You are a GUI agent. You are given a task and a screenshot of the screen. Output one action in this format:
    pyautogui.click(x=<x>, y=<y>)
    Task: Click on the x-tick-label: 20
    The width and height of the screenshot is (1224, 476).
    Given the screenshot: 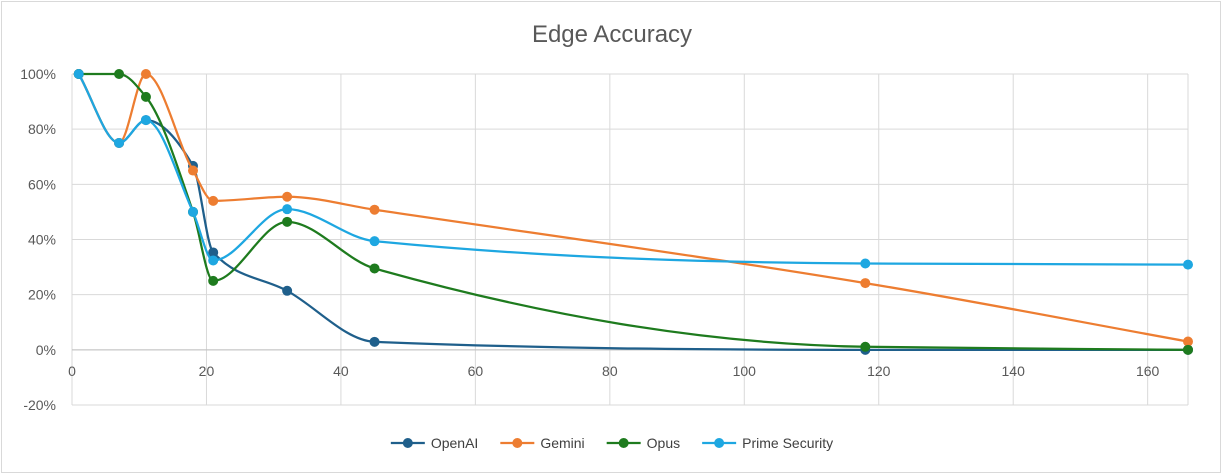 What is the action you would take?
    pyautogui.click(x=207, y=371)
    